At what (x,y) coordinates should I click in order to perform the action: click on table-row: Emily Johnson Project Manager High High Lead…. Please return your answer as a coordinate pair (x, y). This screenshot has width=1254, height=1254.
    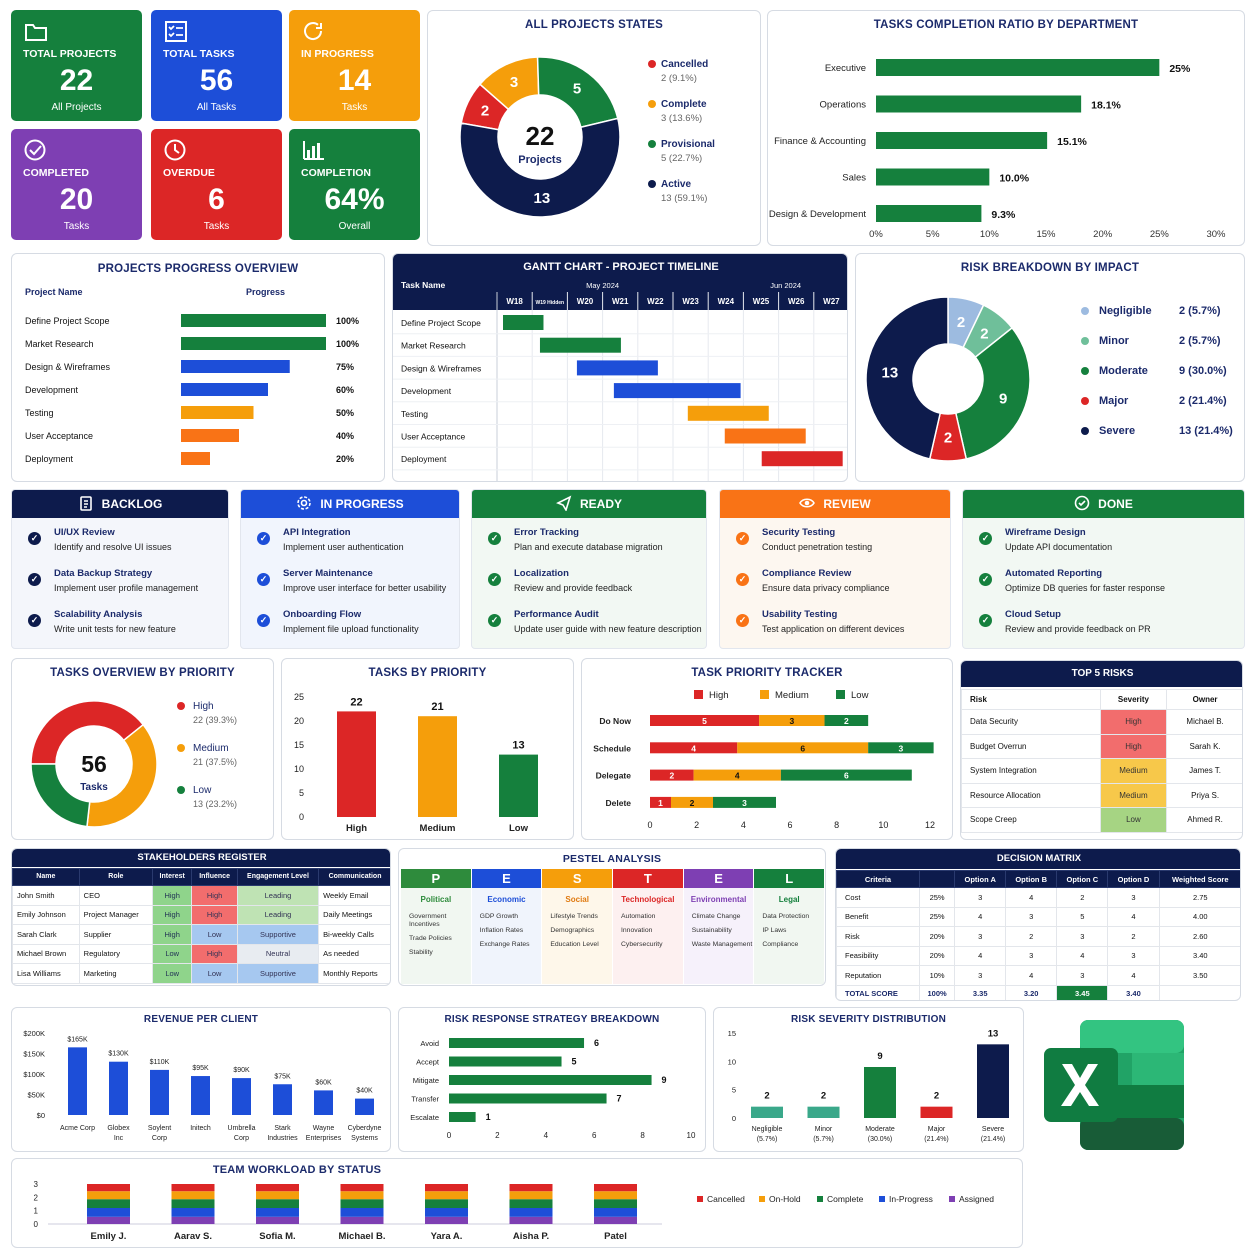
    Looking at the image, I should click on (201, 914).